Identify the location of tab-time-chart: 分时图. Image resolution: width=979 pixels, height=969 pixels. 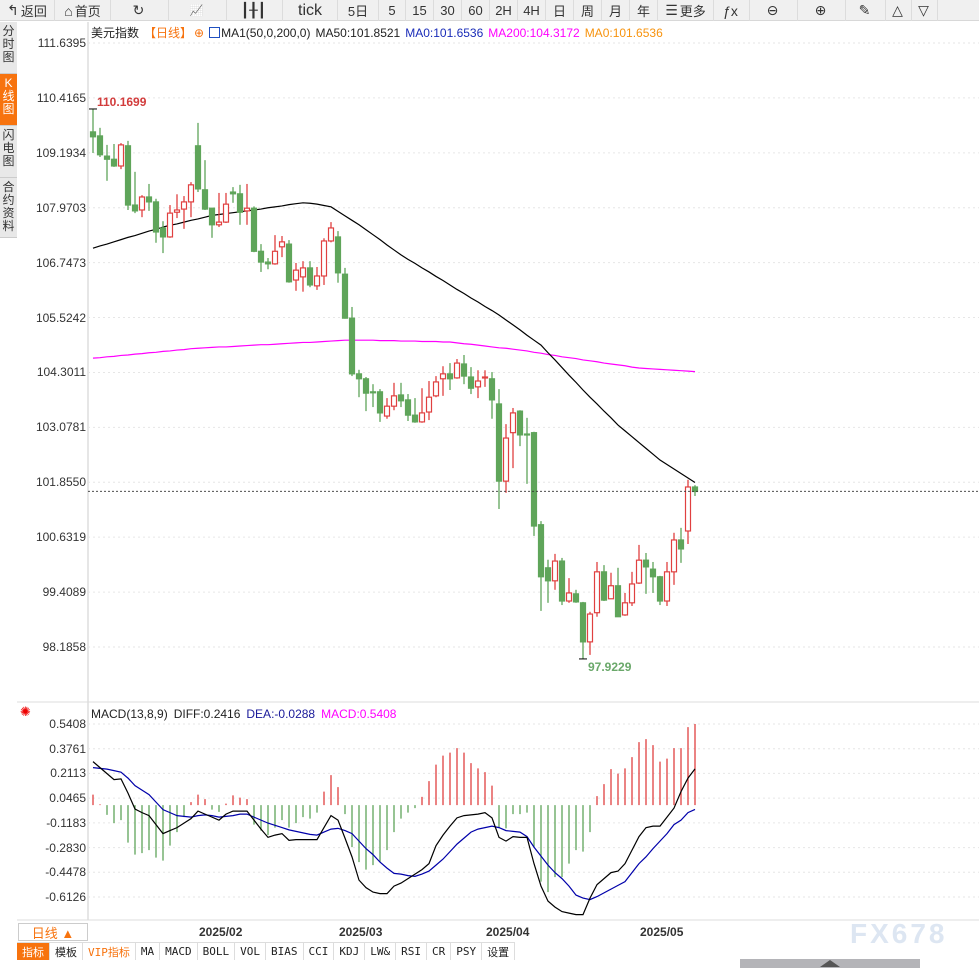
(8, 48).